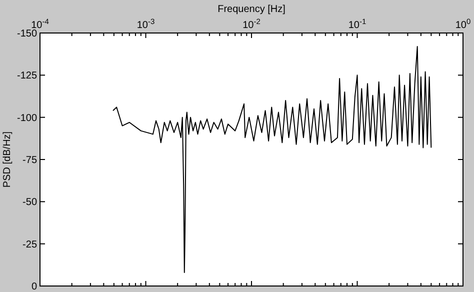 Image resolution: width=474 pixels, height=292 pixels. Describe the element at coordinates (463, 23) in the screenshot. I see `x-tick-label: 10$^{0}$` at that location.